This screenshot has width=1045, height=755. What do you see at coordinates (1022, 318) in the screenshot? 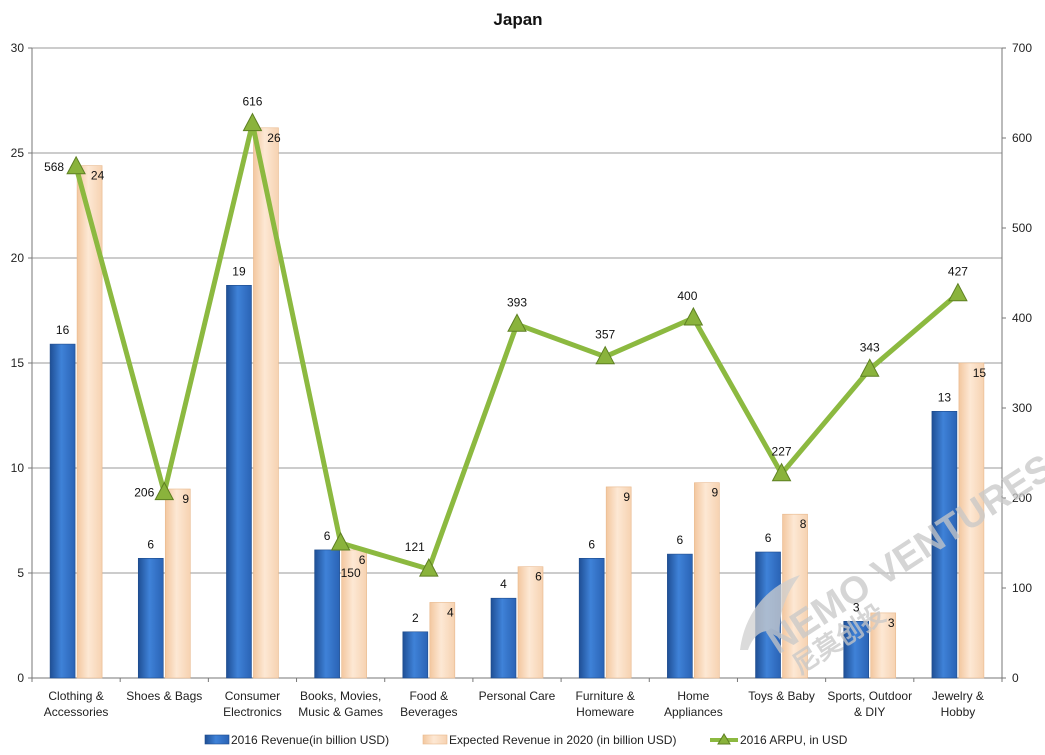
I see `right-axis-tick-label: 400` at bounding box center [1022, 318].